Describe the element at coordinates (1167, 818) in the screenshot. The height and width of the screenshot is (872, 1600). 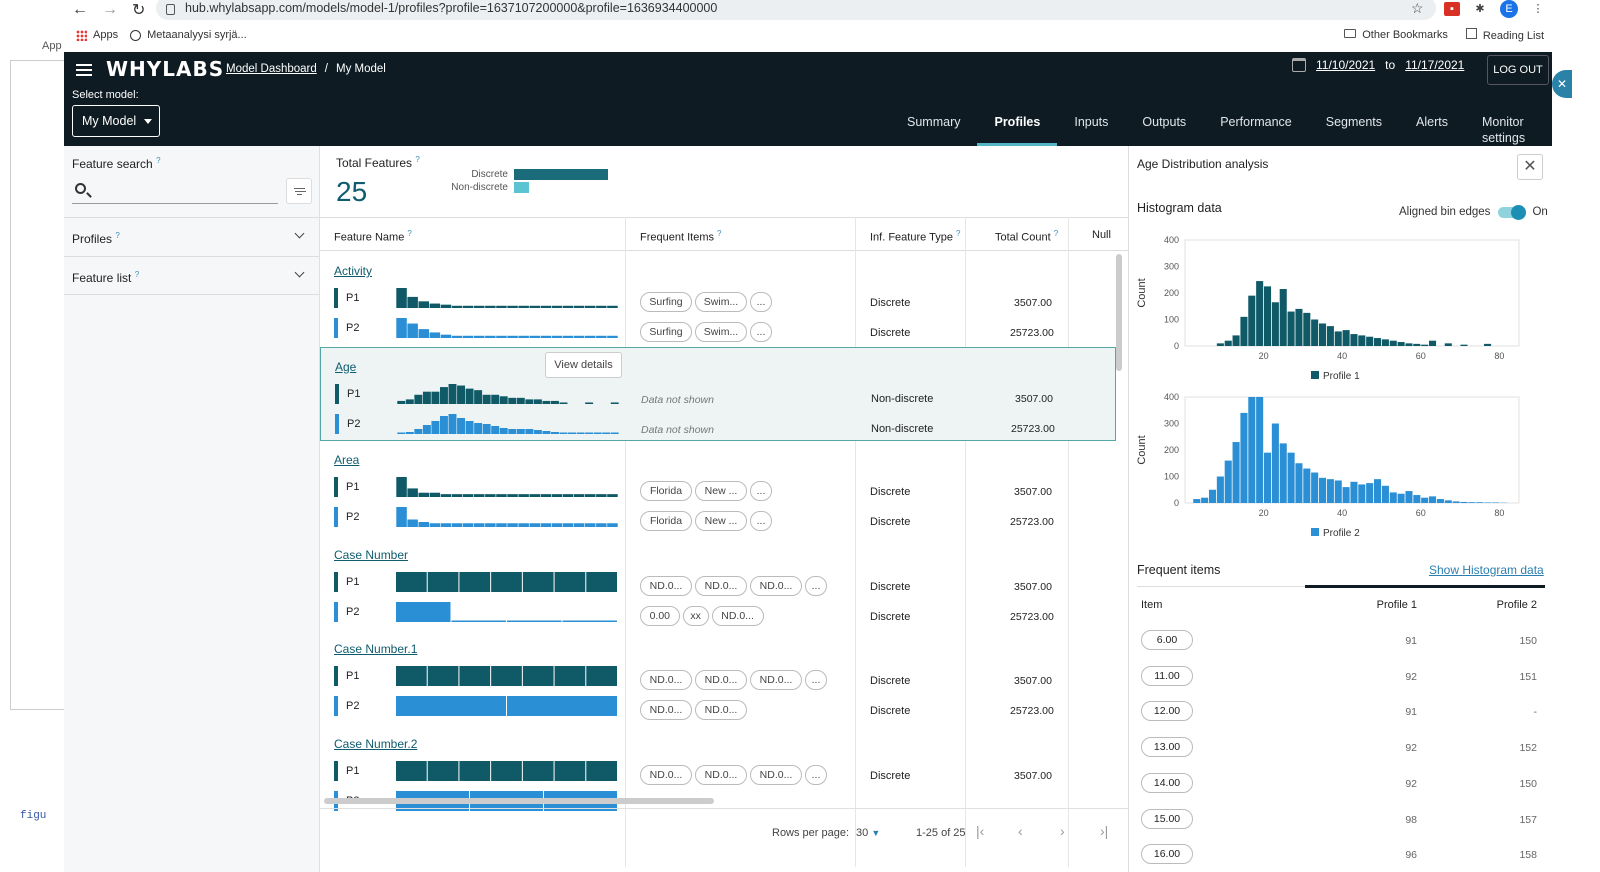
I see `freq-item-chip: 15.00` at that location.